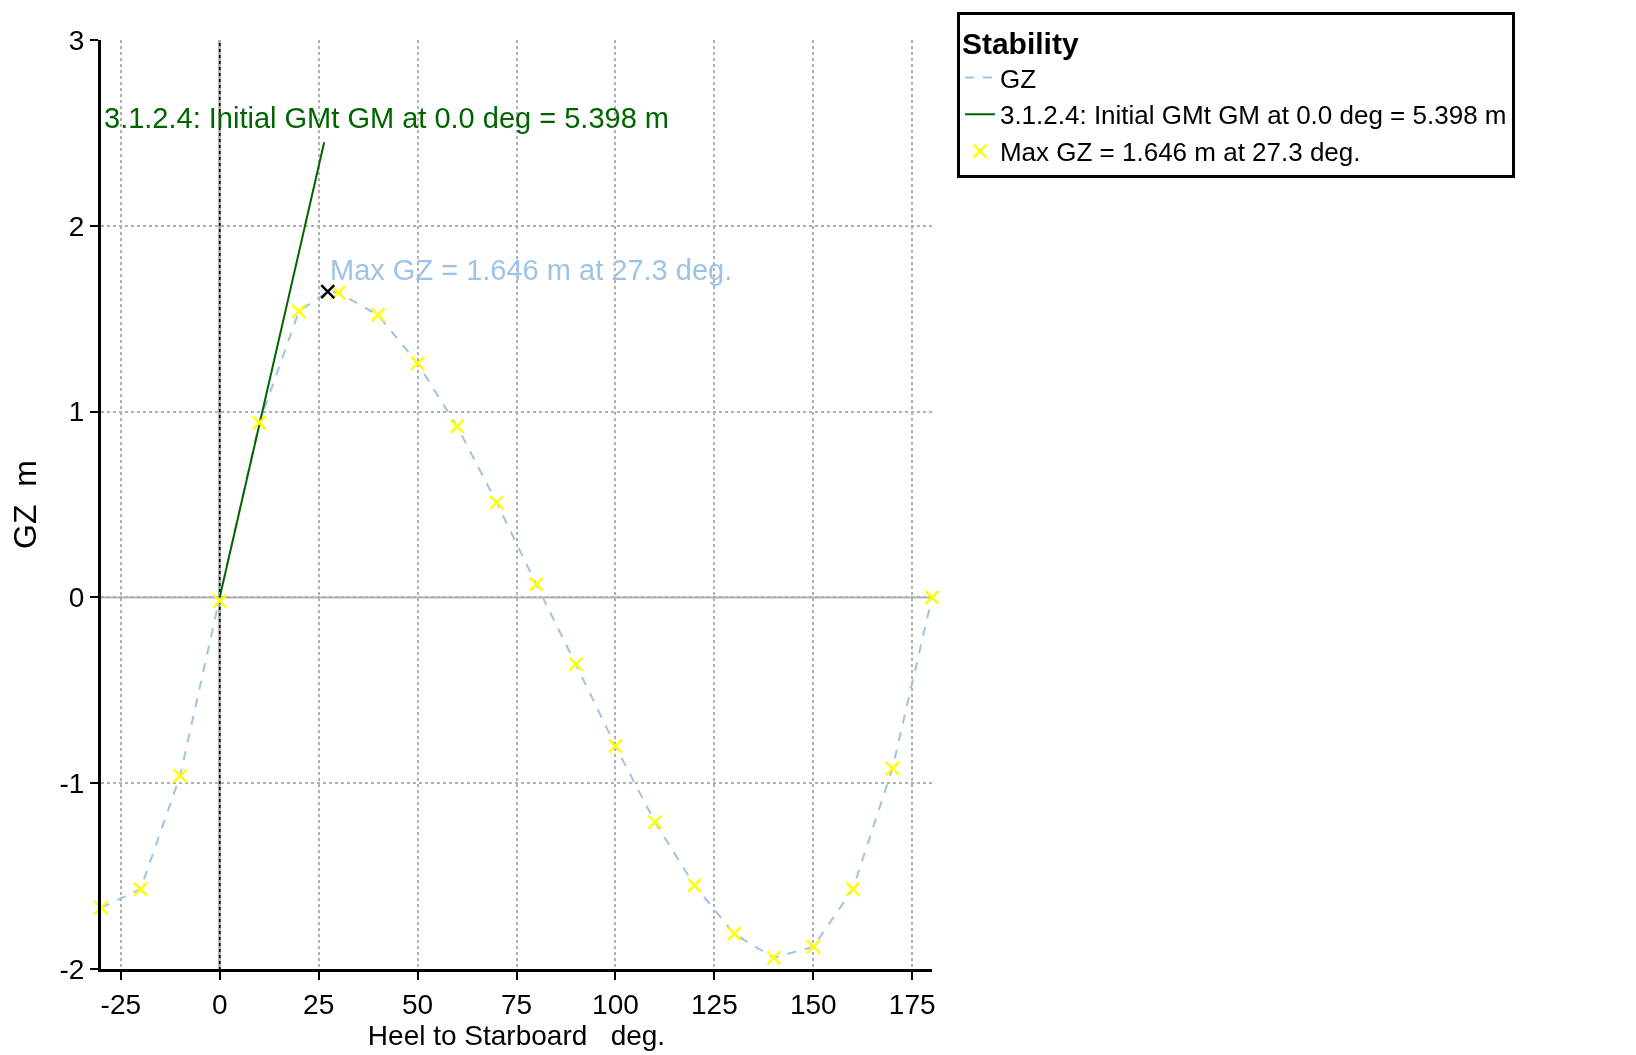  I want to click on x-tick-label: -25, so click(121, 1004).